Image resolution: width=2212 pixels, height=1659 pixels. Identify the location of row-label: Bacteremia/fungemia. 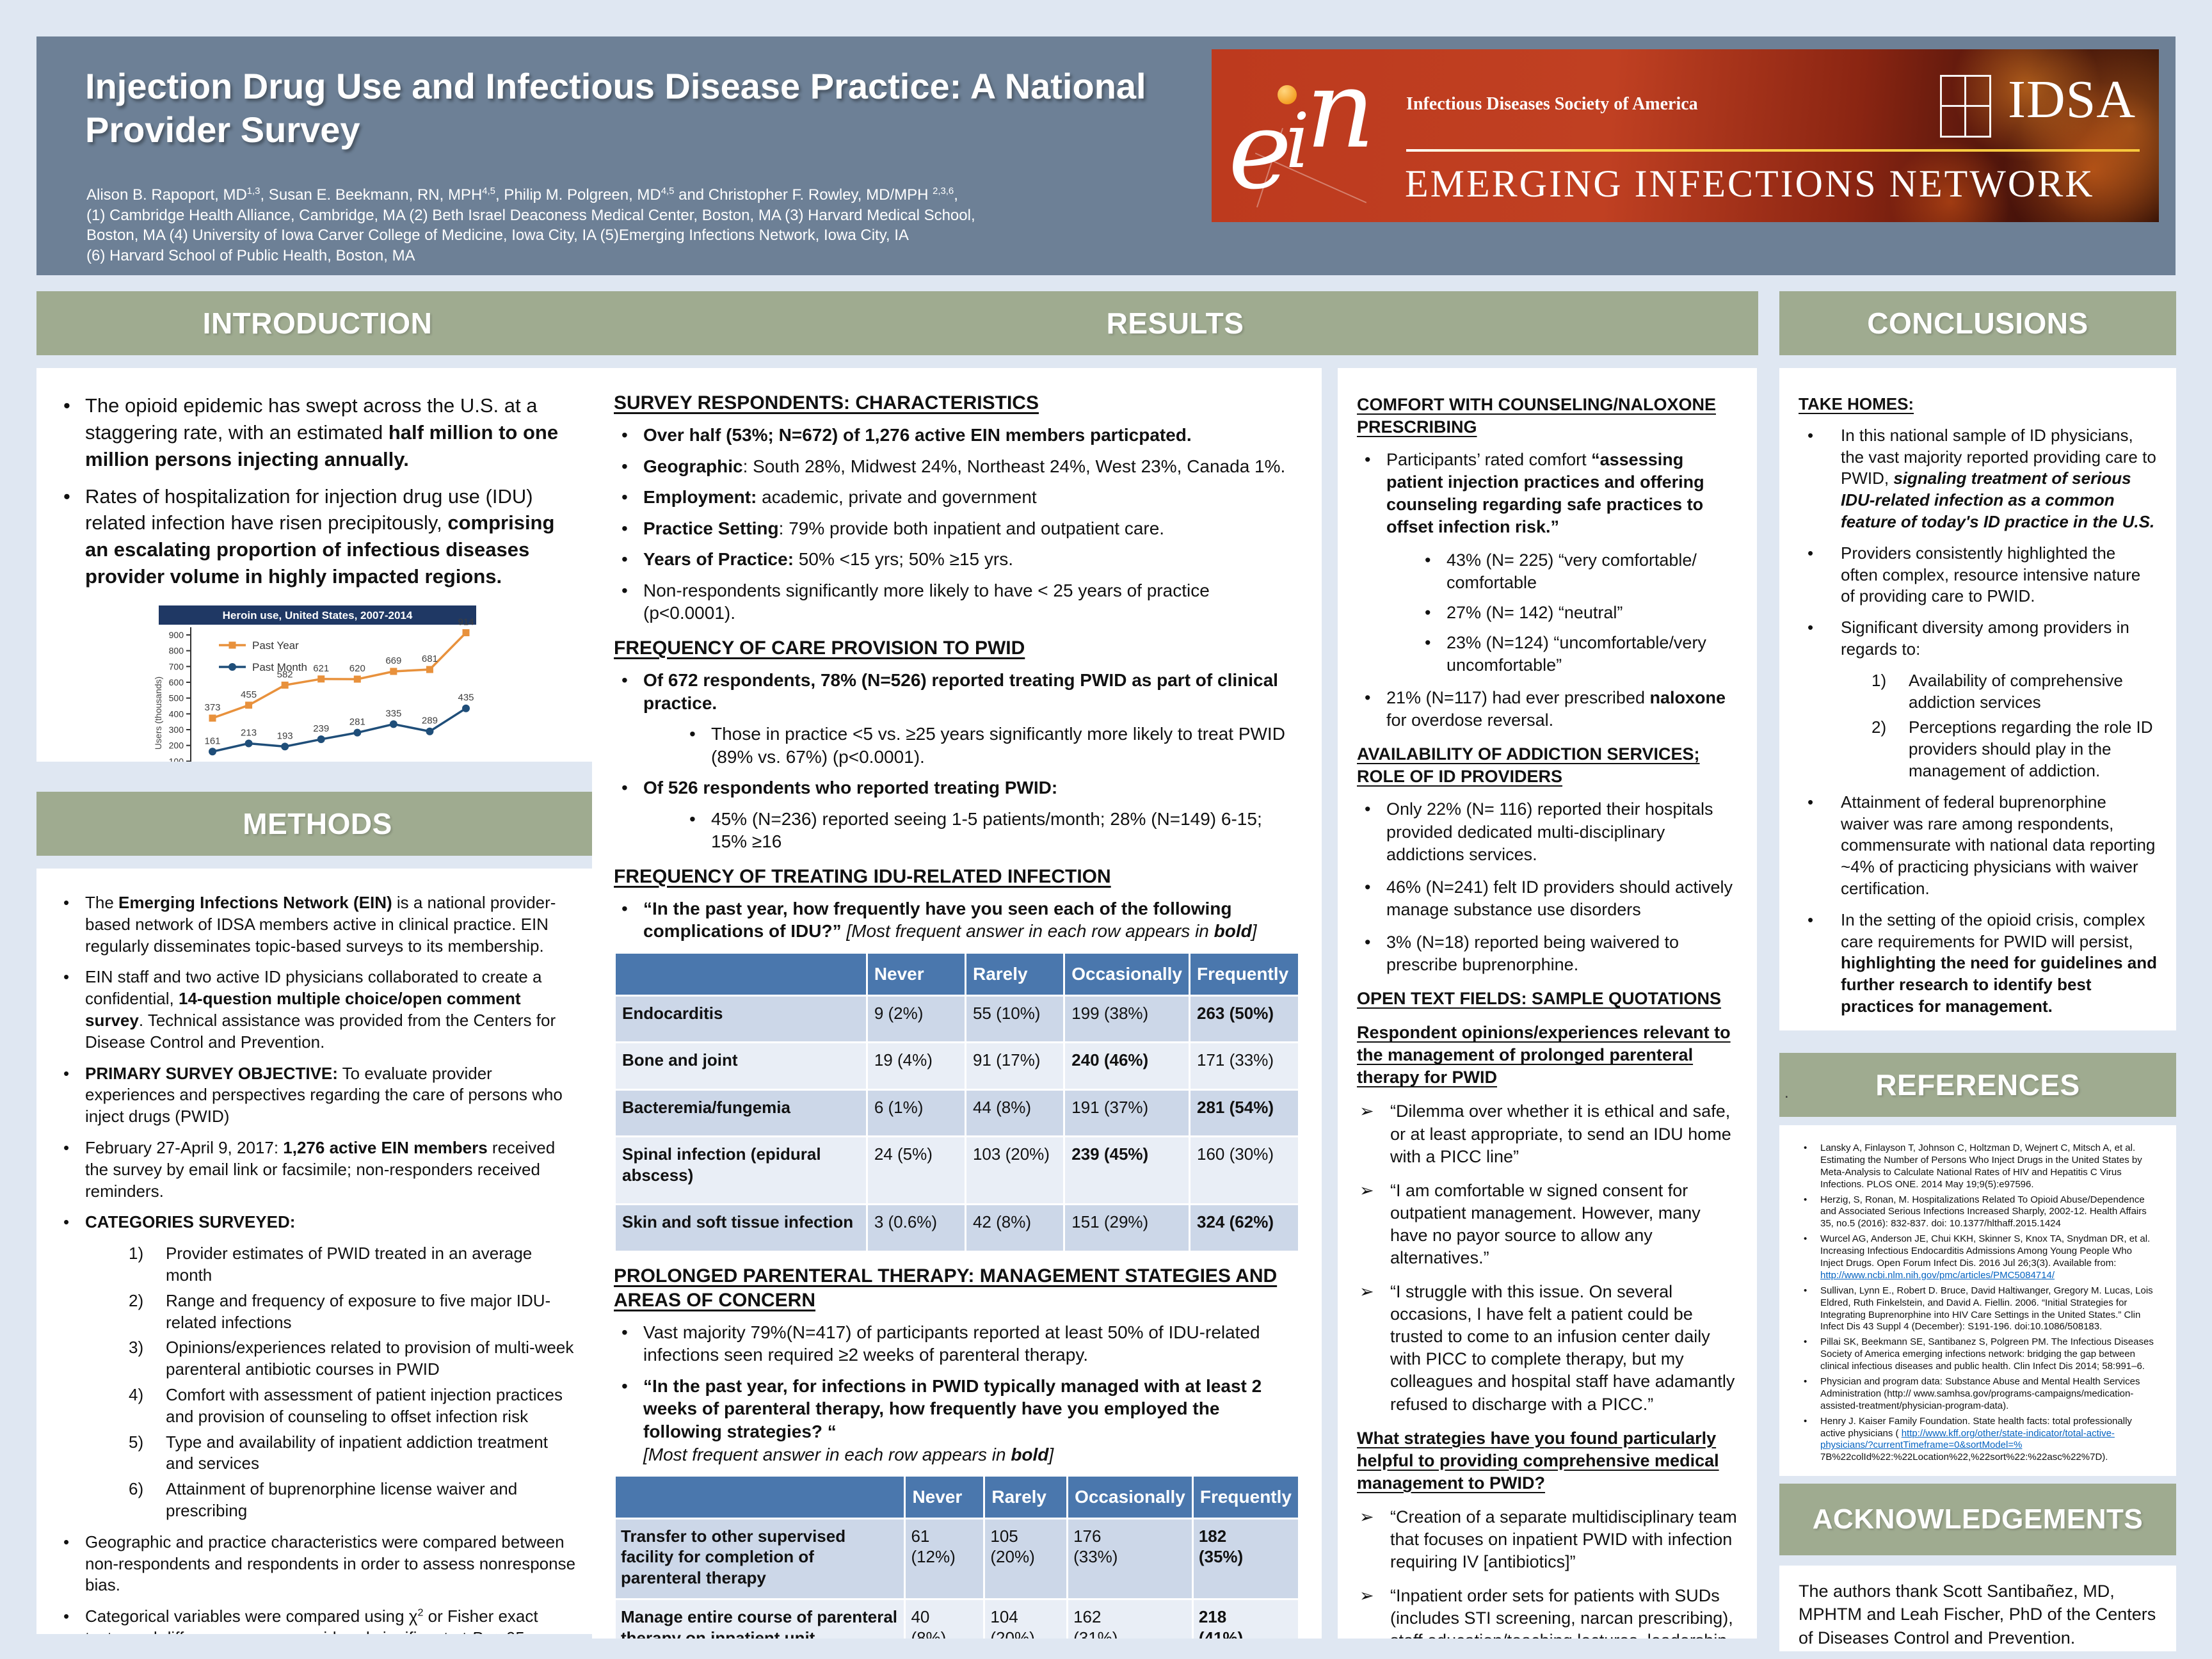
(741, 1113).